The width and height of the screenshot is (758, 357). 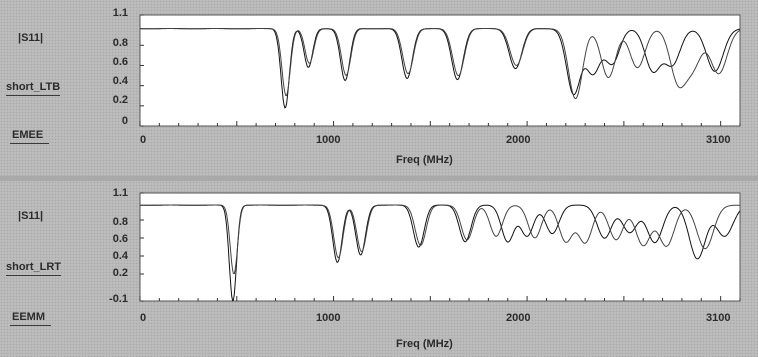 What do you see at coordinates (328, 140) in the screenshot?
I see `top-xtick-label: 1000` at bounding box center [328, 140].